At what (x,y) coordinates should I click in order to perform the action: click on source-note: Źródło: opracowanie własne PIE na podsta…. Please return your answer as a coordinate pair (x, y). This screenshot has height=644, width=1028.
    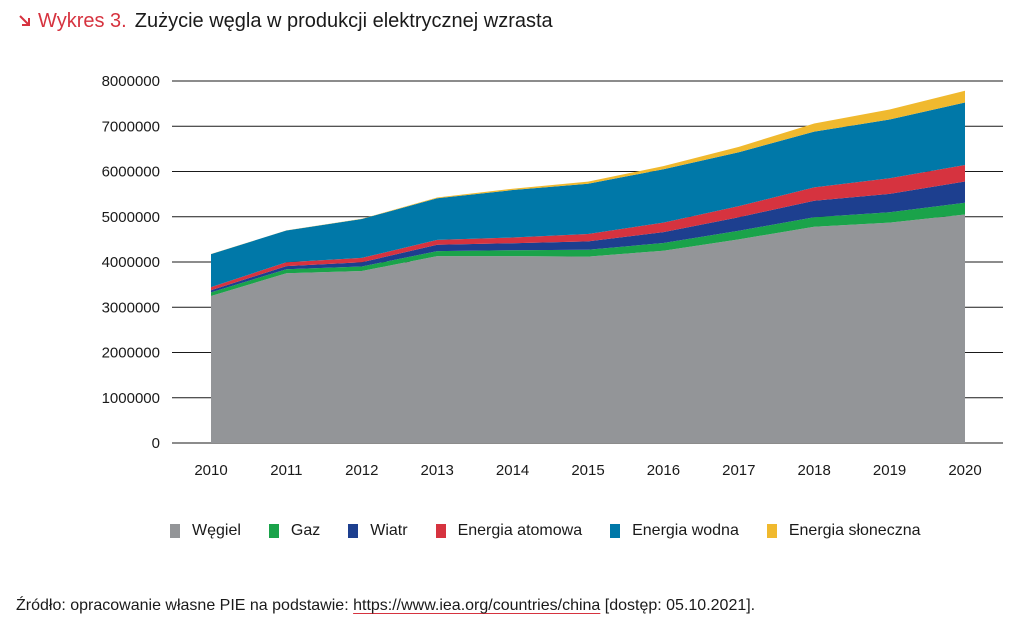
    Looking at the image, I should click on (385, 606).